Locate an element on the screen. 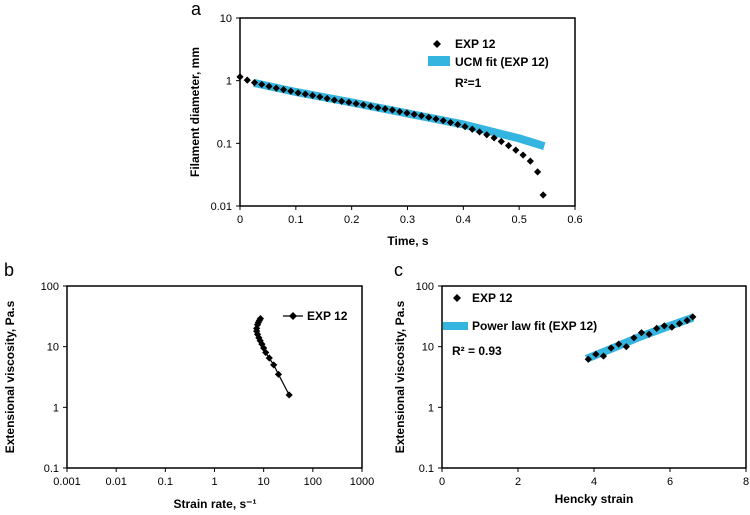 The image size is (750, 515). panel-a-y-tick-label: 0.01 is located at coordinates (221, 207).